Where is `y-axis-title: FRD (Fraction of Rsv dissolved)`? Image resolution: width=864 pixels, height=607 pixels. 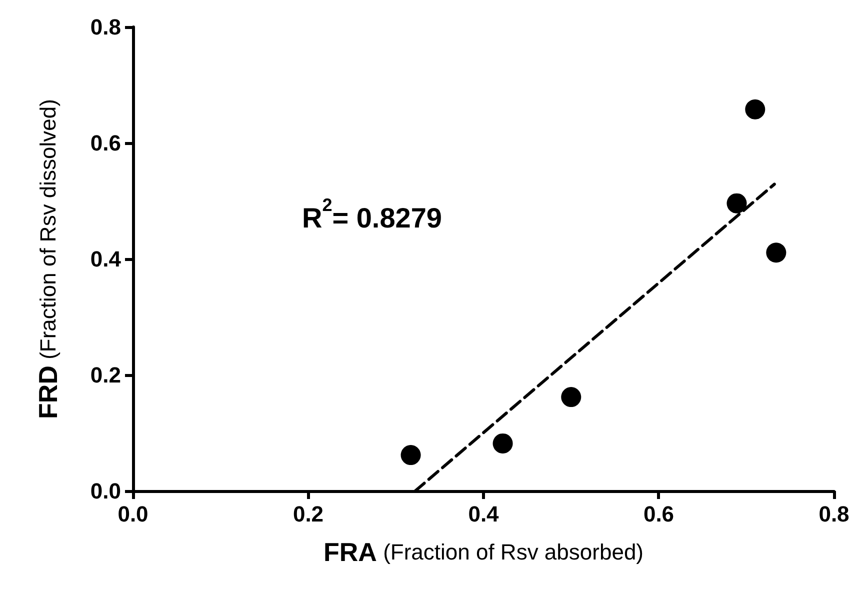 y-axis-title: FRD (Fraction of Rsv dissolved) is located at coordinates (48, 259).